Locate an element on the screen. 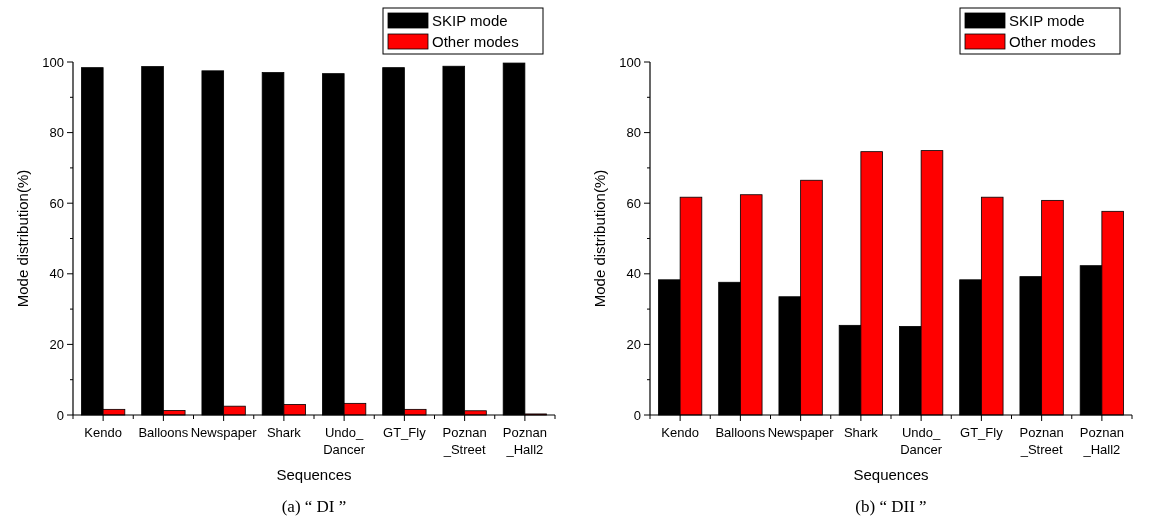  text: (a) “ DI ” is located at coordinates (314, 506).